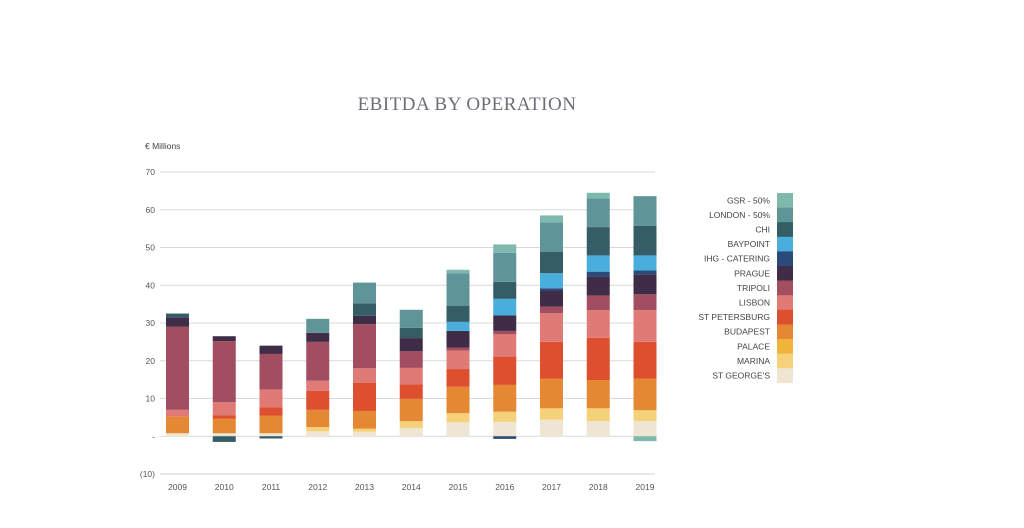 This screenshot has height=528, width=1024. I want to click on legend-item-lisbon: LISBON, so click(766, 303).